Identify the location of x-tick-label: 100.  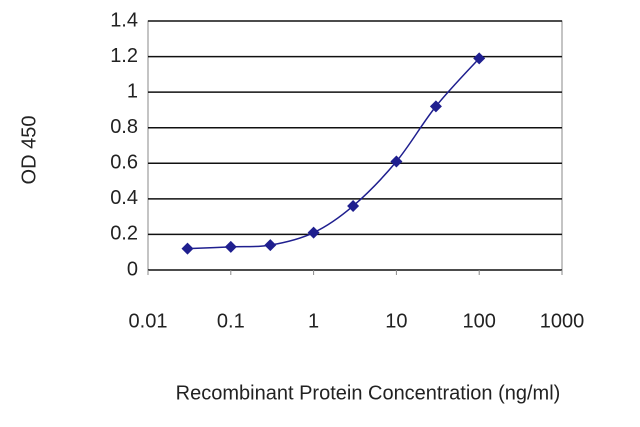
(479, 321).